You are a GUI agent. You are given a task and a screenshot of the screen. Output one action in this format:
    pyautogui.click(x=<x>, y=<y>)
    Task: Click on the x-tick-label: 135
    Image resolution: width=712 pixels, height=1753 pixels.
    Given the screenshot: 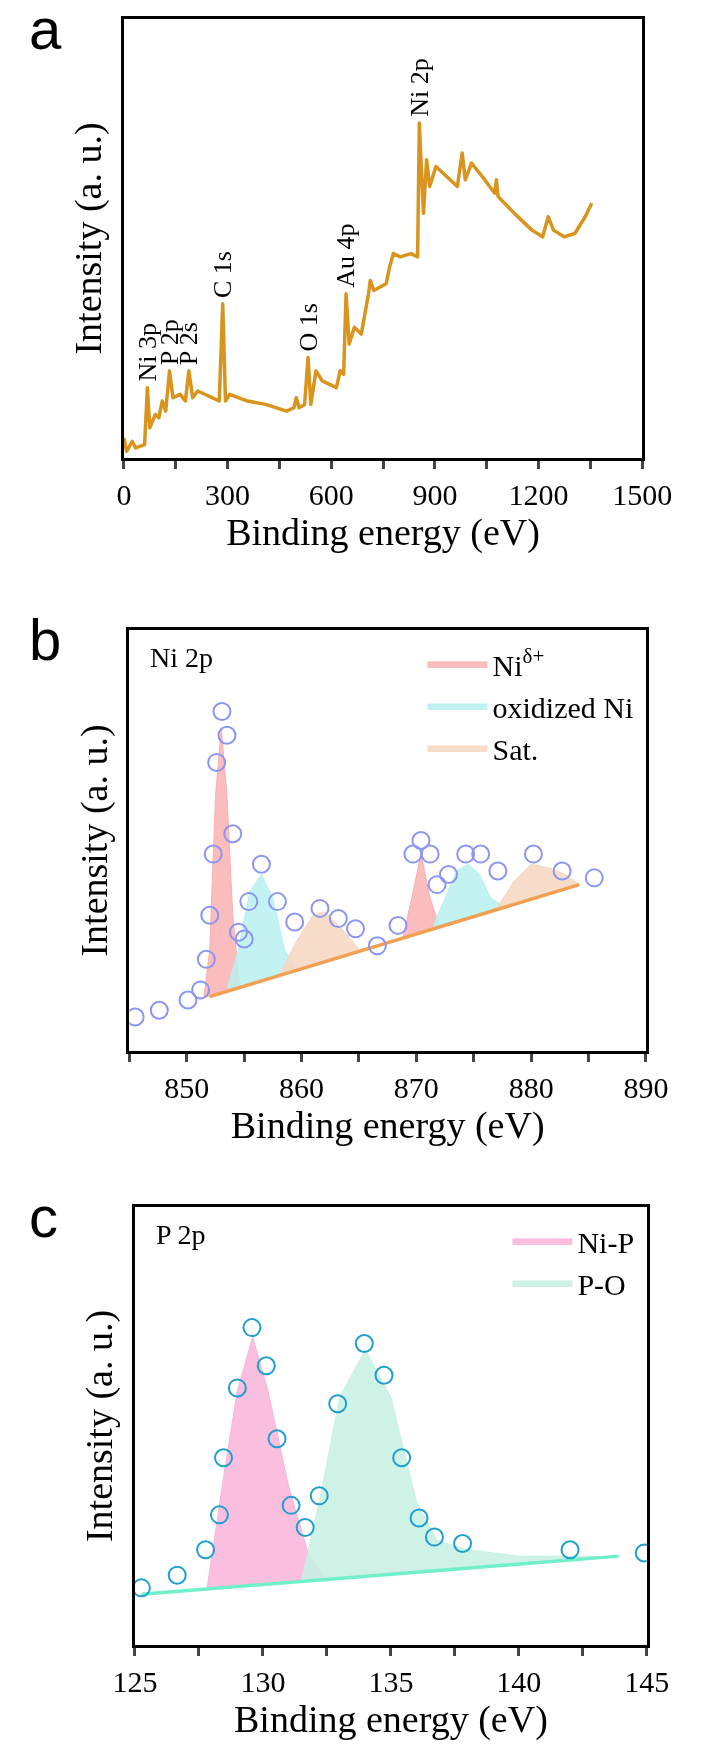 What is the action you would take?
    pyautogui.click(x=391, y=1681)
    